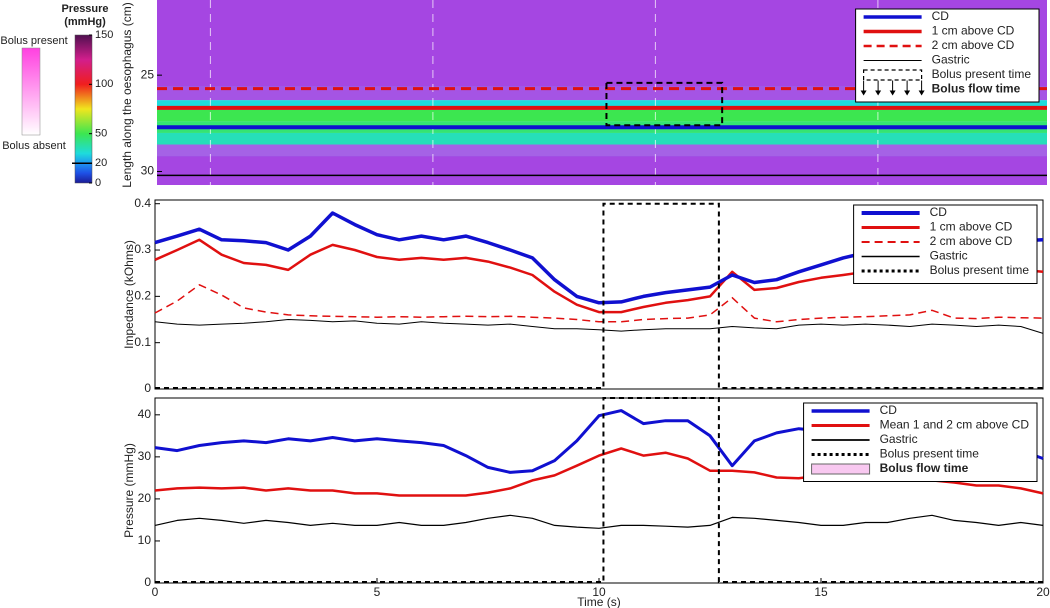 This screenshot has height=608, width=1050. I want to click on legend-label: Mean 1 and 2 cm above CD, so click(955, 425).